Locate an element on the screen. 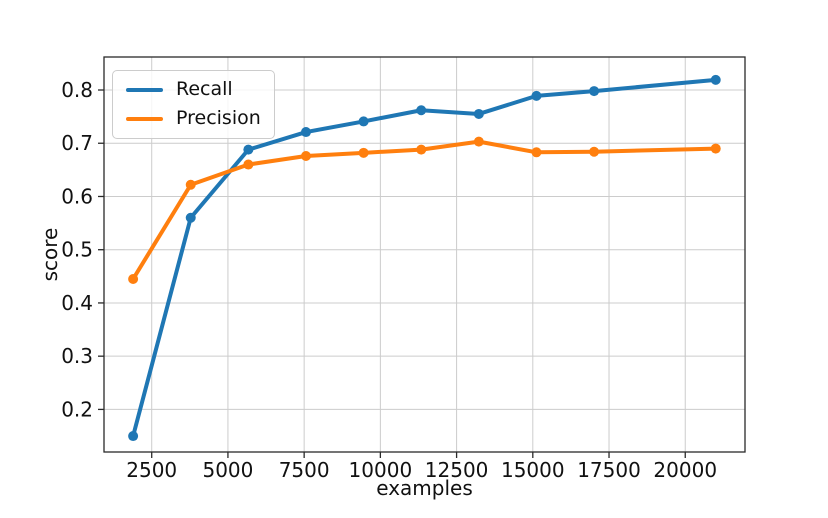 The height and width of the screenshot is (518, 828). y-tick-label: 0.2 is located at coordinates (77, 409).